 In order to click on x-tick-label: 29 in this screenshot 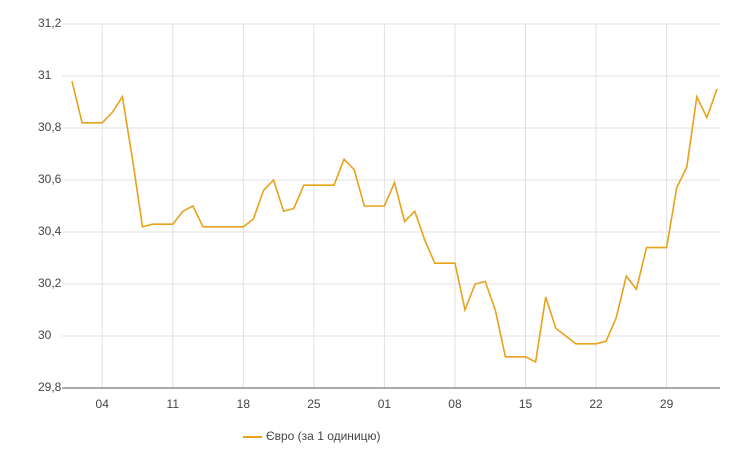, I will do `click(667, 404)`.